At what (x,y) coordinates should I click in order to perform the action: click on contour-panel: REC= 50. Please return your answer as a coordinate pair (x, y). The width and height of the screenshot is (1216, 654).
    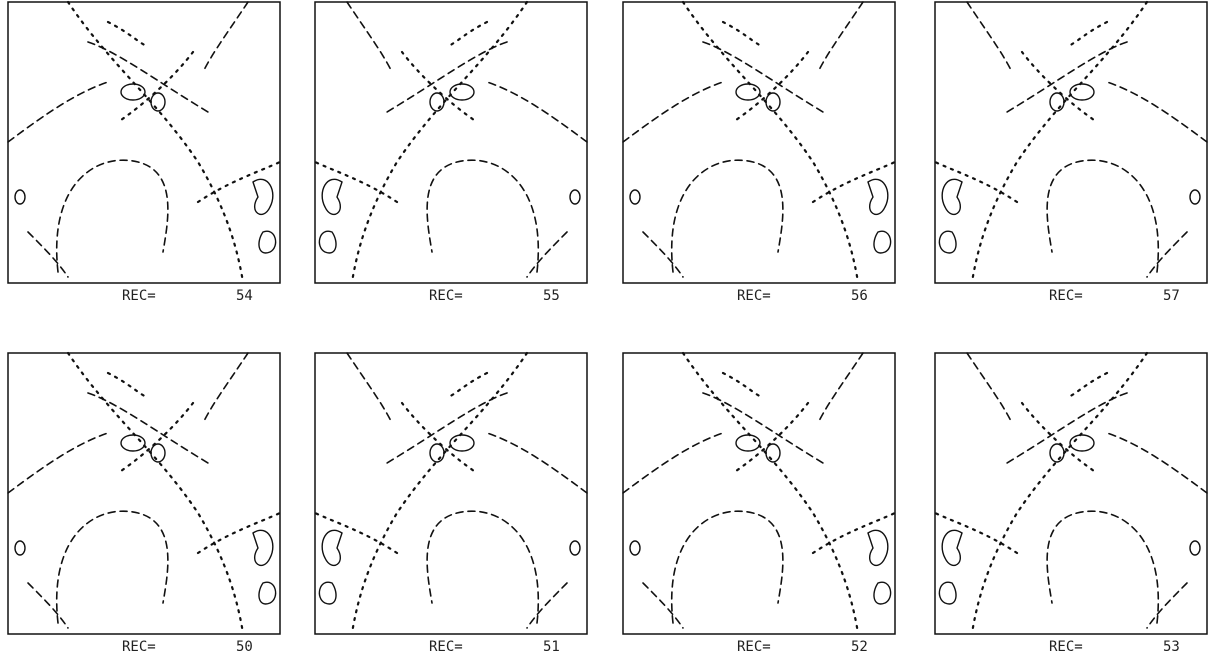
    Looking at the image, I should click on (144, 502).